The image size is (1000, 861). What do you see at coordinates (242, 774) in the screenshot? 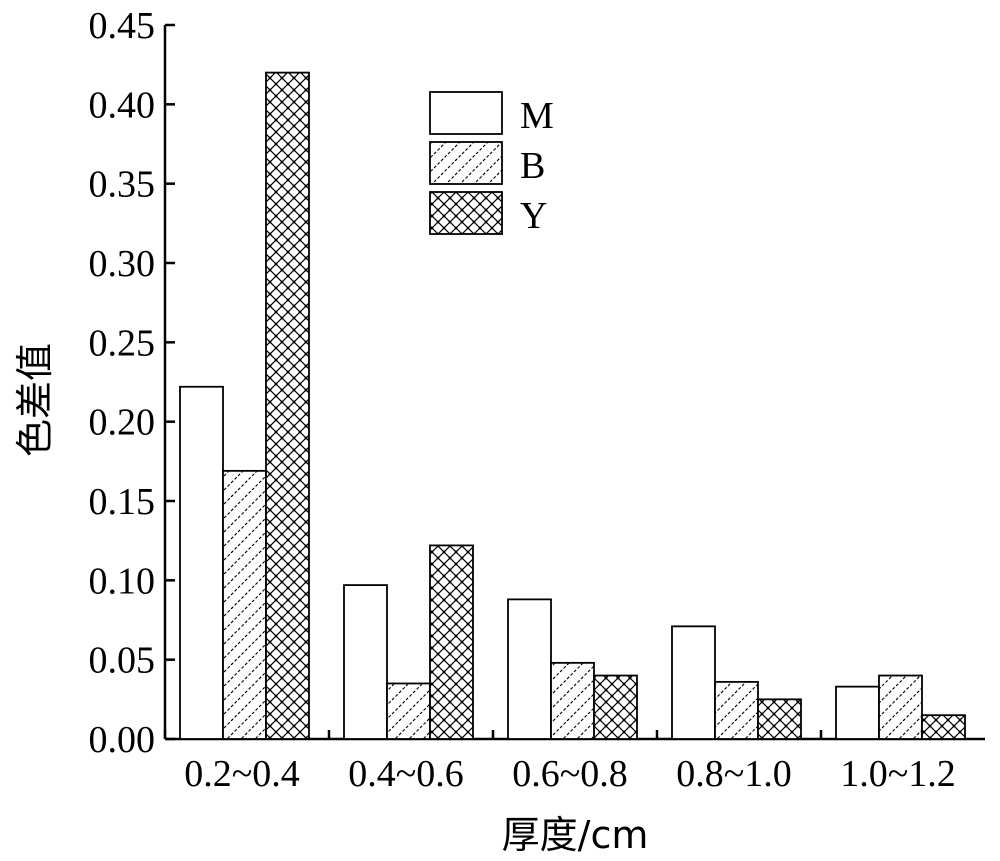
I see `x-tick-label: 0.2~0.4` at bounding box center [242, 774].